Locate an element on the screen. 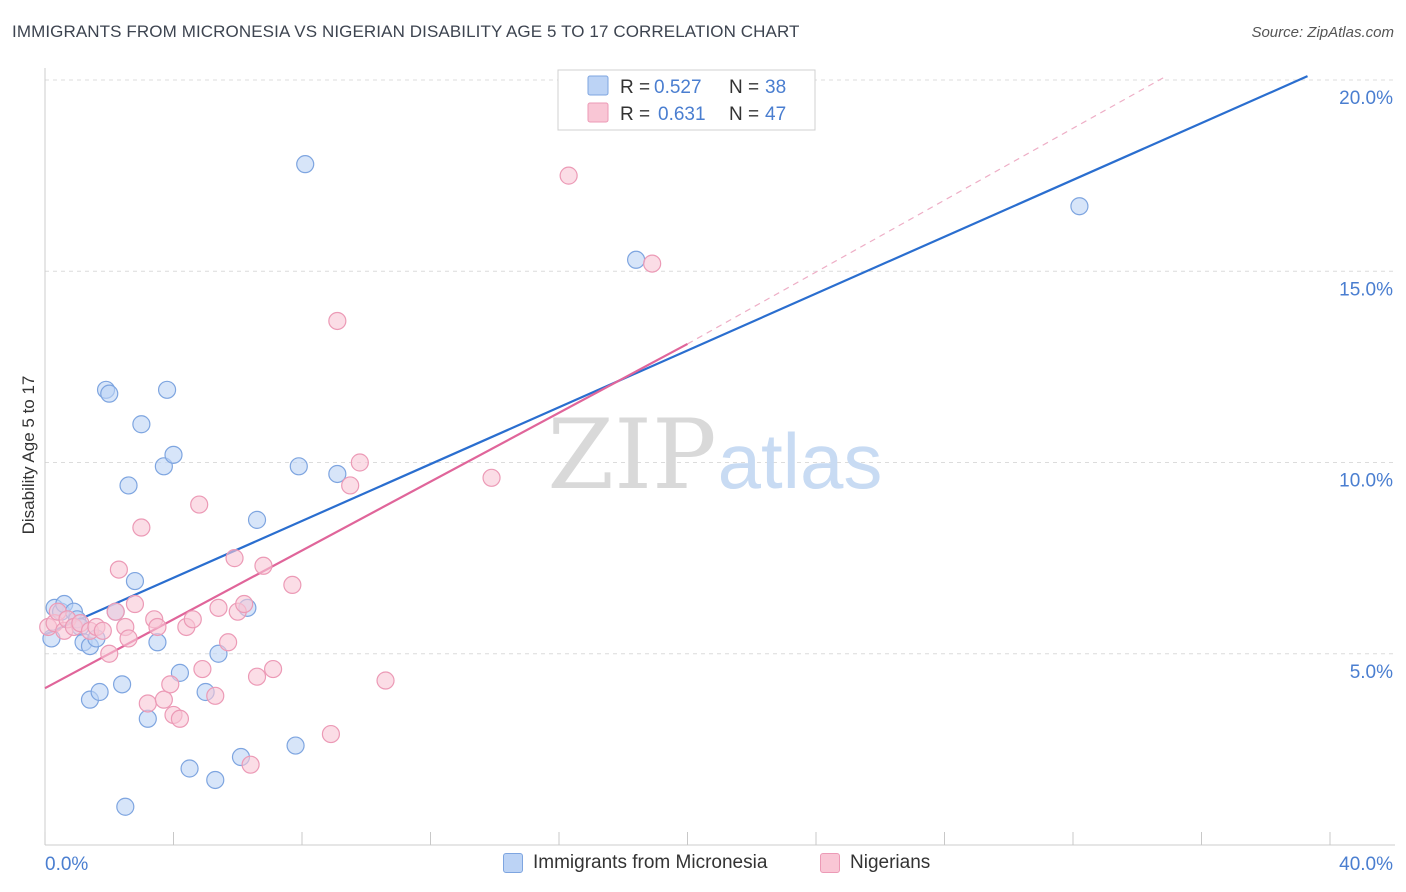  x-tick-label-min: 0.0% is located at coordinates (66, 864).